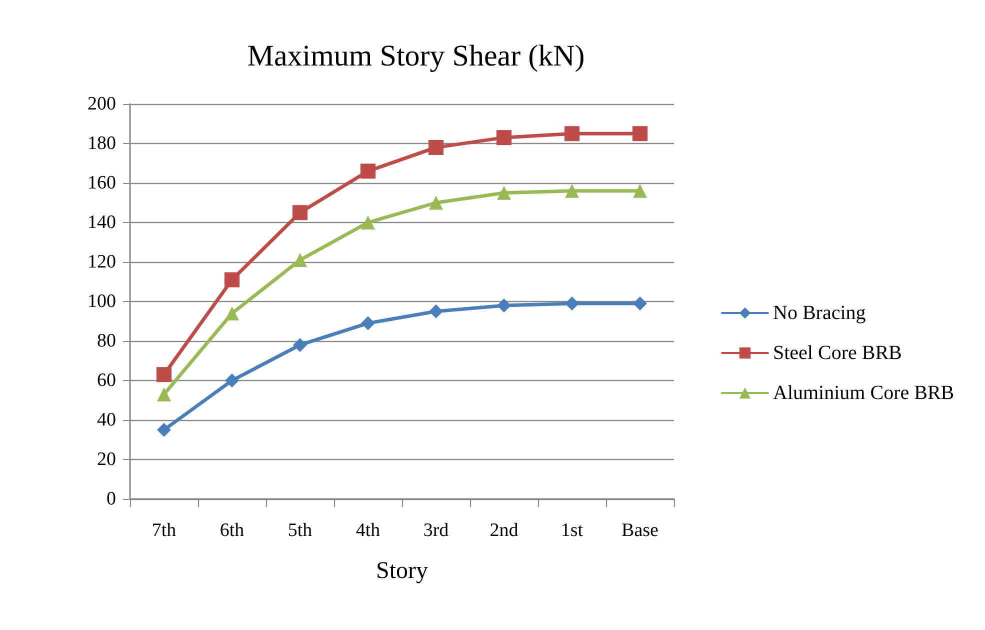  What do you see at coordinates (300, 530) in the screenshot?
I see `x-tick-label: 5th` at bounding box center [300, 530].